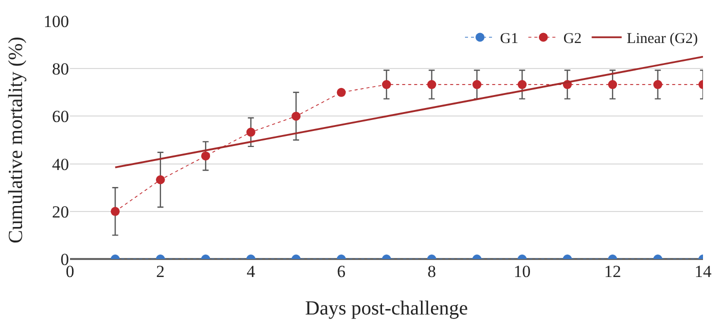  What do you see at coordinates (431, 271) in the screenshot?
I see `x-tick-label: 8` at bounding box center [431, 271].